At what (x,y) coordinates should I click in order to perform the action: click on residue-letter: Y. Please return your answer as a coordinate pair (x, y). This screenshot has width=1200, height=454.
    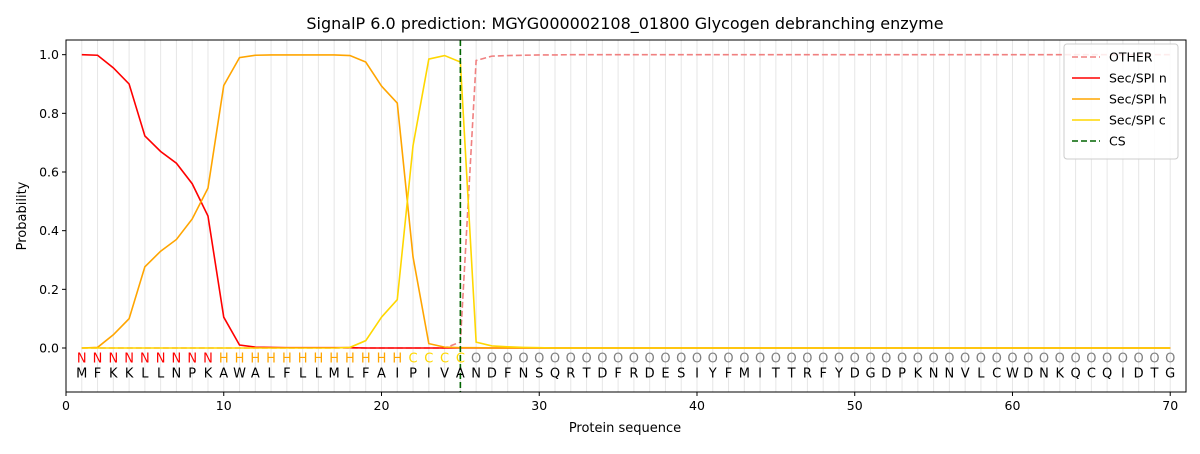
    Looking at the image, I should click on (838, 373).